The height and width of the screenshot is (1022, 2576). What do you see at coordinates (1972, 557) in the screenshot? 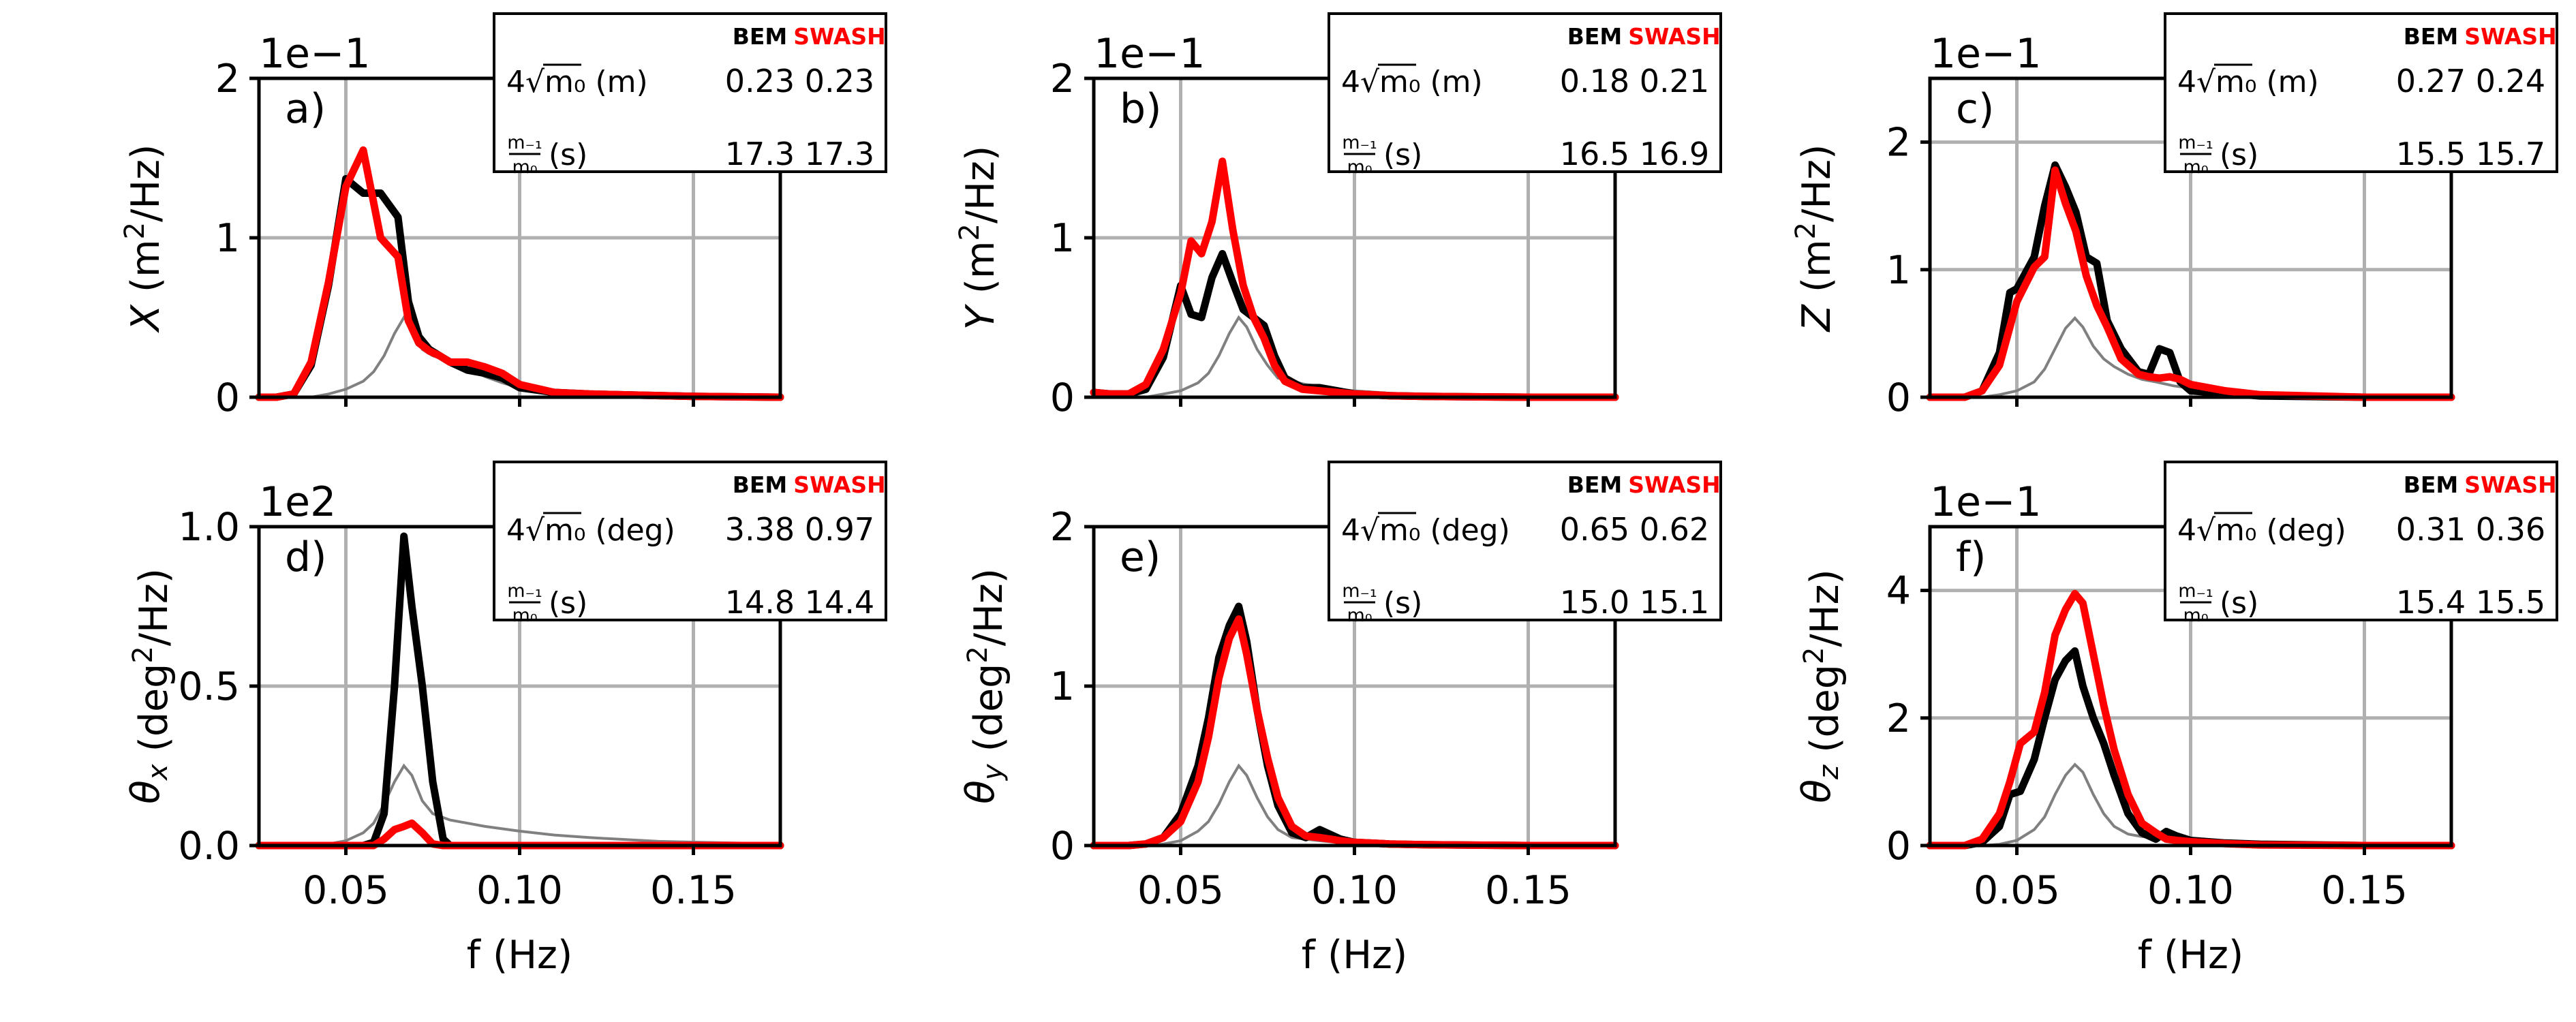
I see `panel-label: f)` at bounding box center [1972, 557].